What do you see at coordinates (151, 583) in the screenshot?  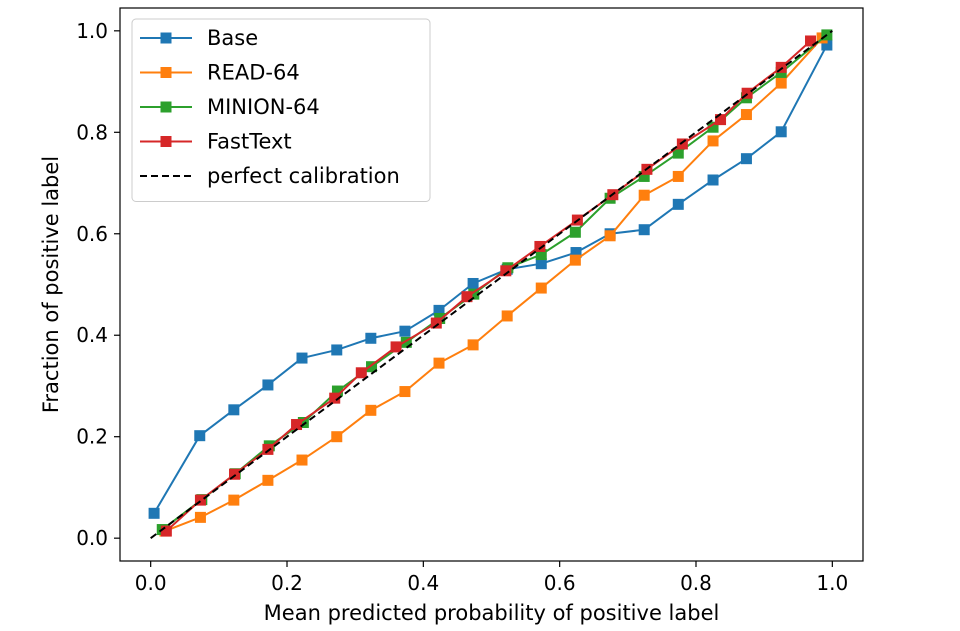 I see `x-tick-label: 0.0` at bounding box center [151, 583].